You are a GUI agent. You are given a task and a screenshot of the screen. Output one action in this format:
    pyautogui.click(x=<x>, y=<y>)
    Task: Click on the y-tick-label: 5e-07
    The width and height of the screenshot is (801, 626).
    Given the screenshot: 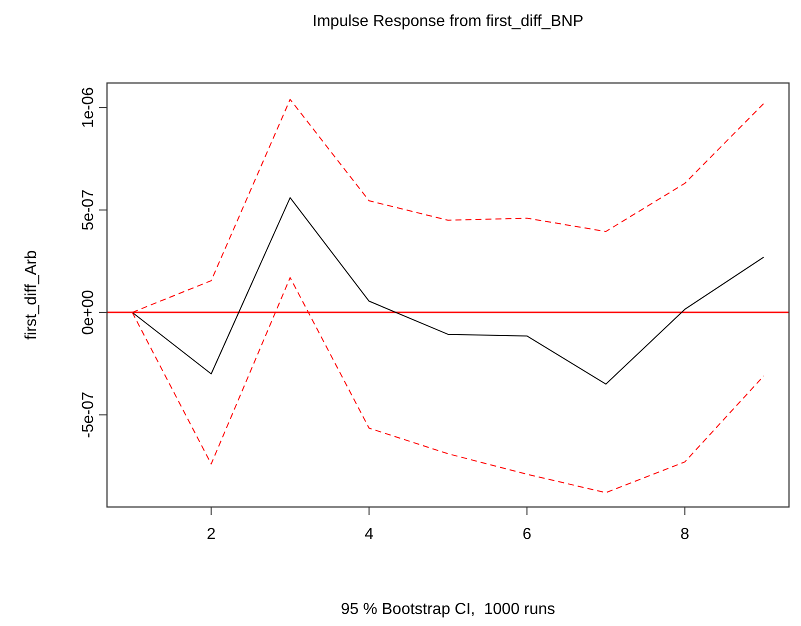 What is the action you would take?
    pyautogui.click(x=88, y=209)
    